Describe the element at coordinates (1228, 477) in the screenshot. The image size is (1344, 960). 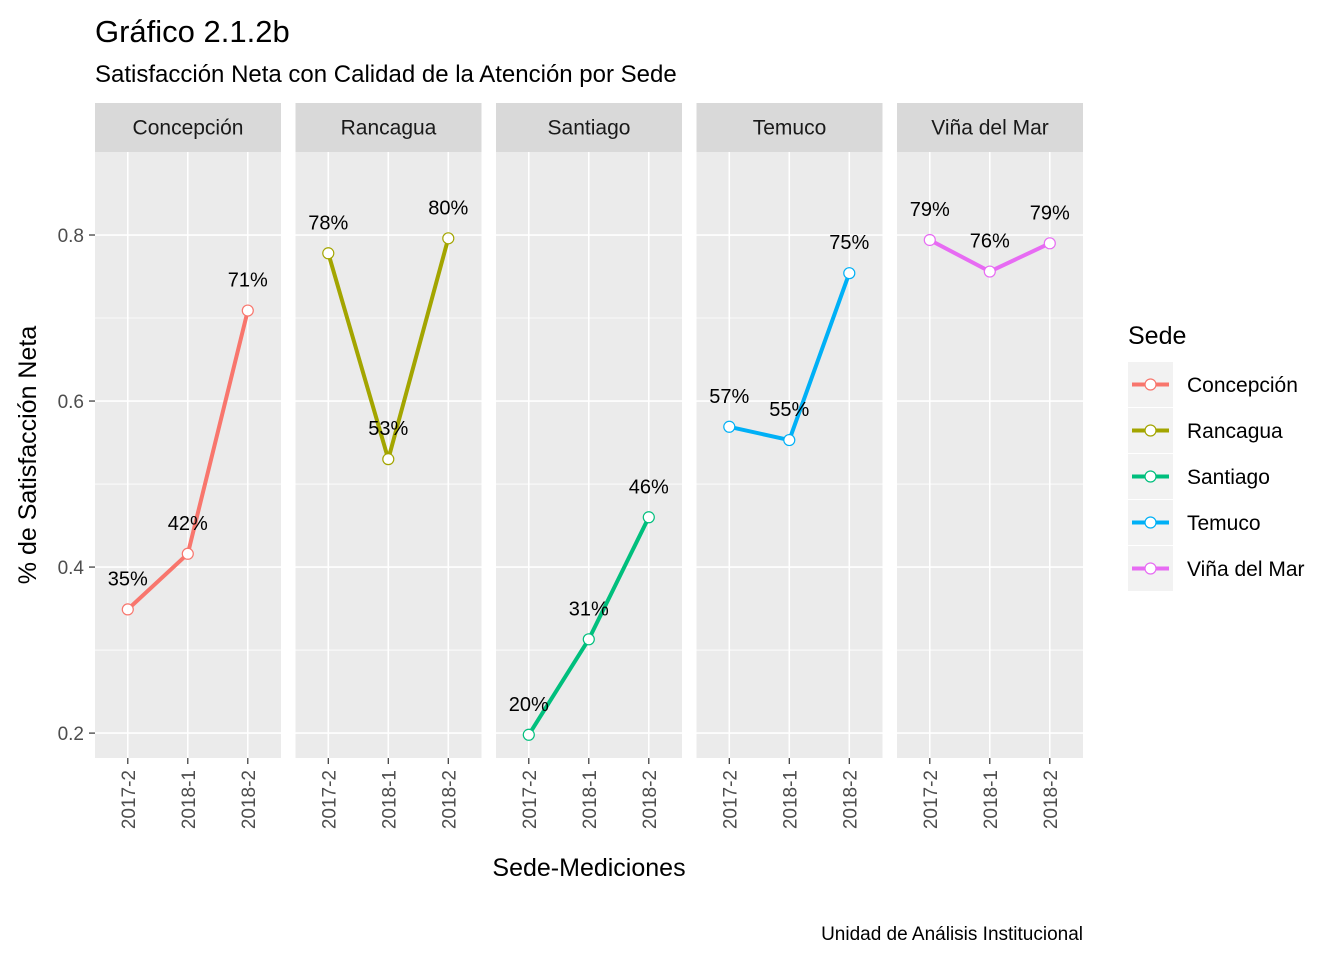
I see `legend-label: Santiago` at that location.